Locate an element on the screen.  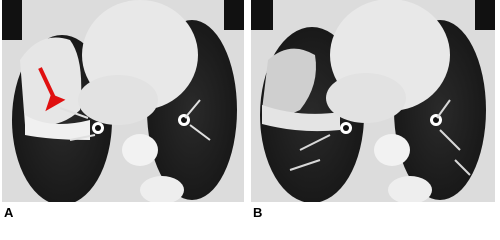
panel-label: A is located at coordinates (9, 212).